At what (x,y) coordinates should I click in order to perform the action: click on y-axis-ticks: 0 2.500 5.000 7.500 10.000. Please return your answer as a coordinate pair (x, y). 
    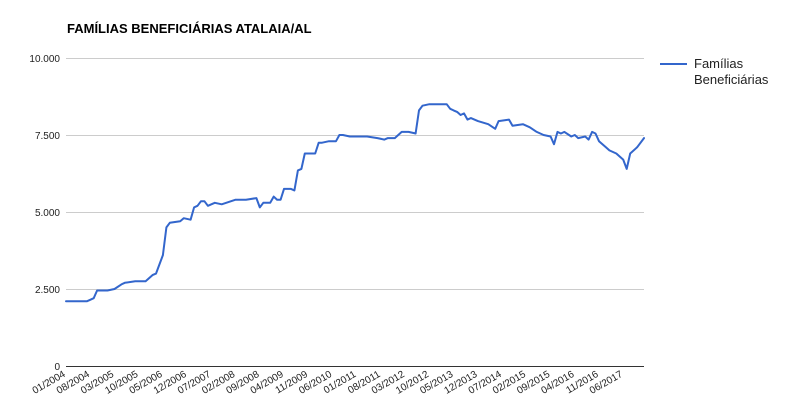
    Looking at the image, I should click on (44, 213).